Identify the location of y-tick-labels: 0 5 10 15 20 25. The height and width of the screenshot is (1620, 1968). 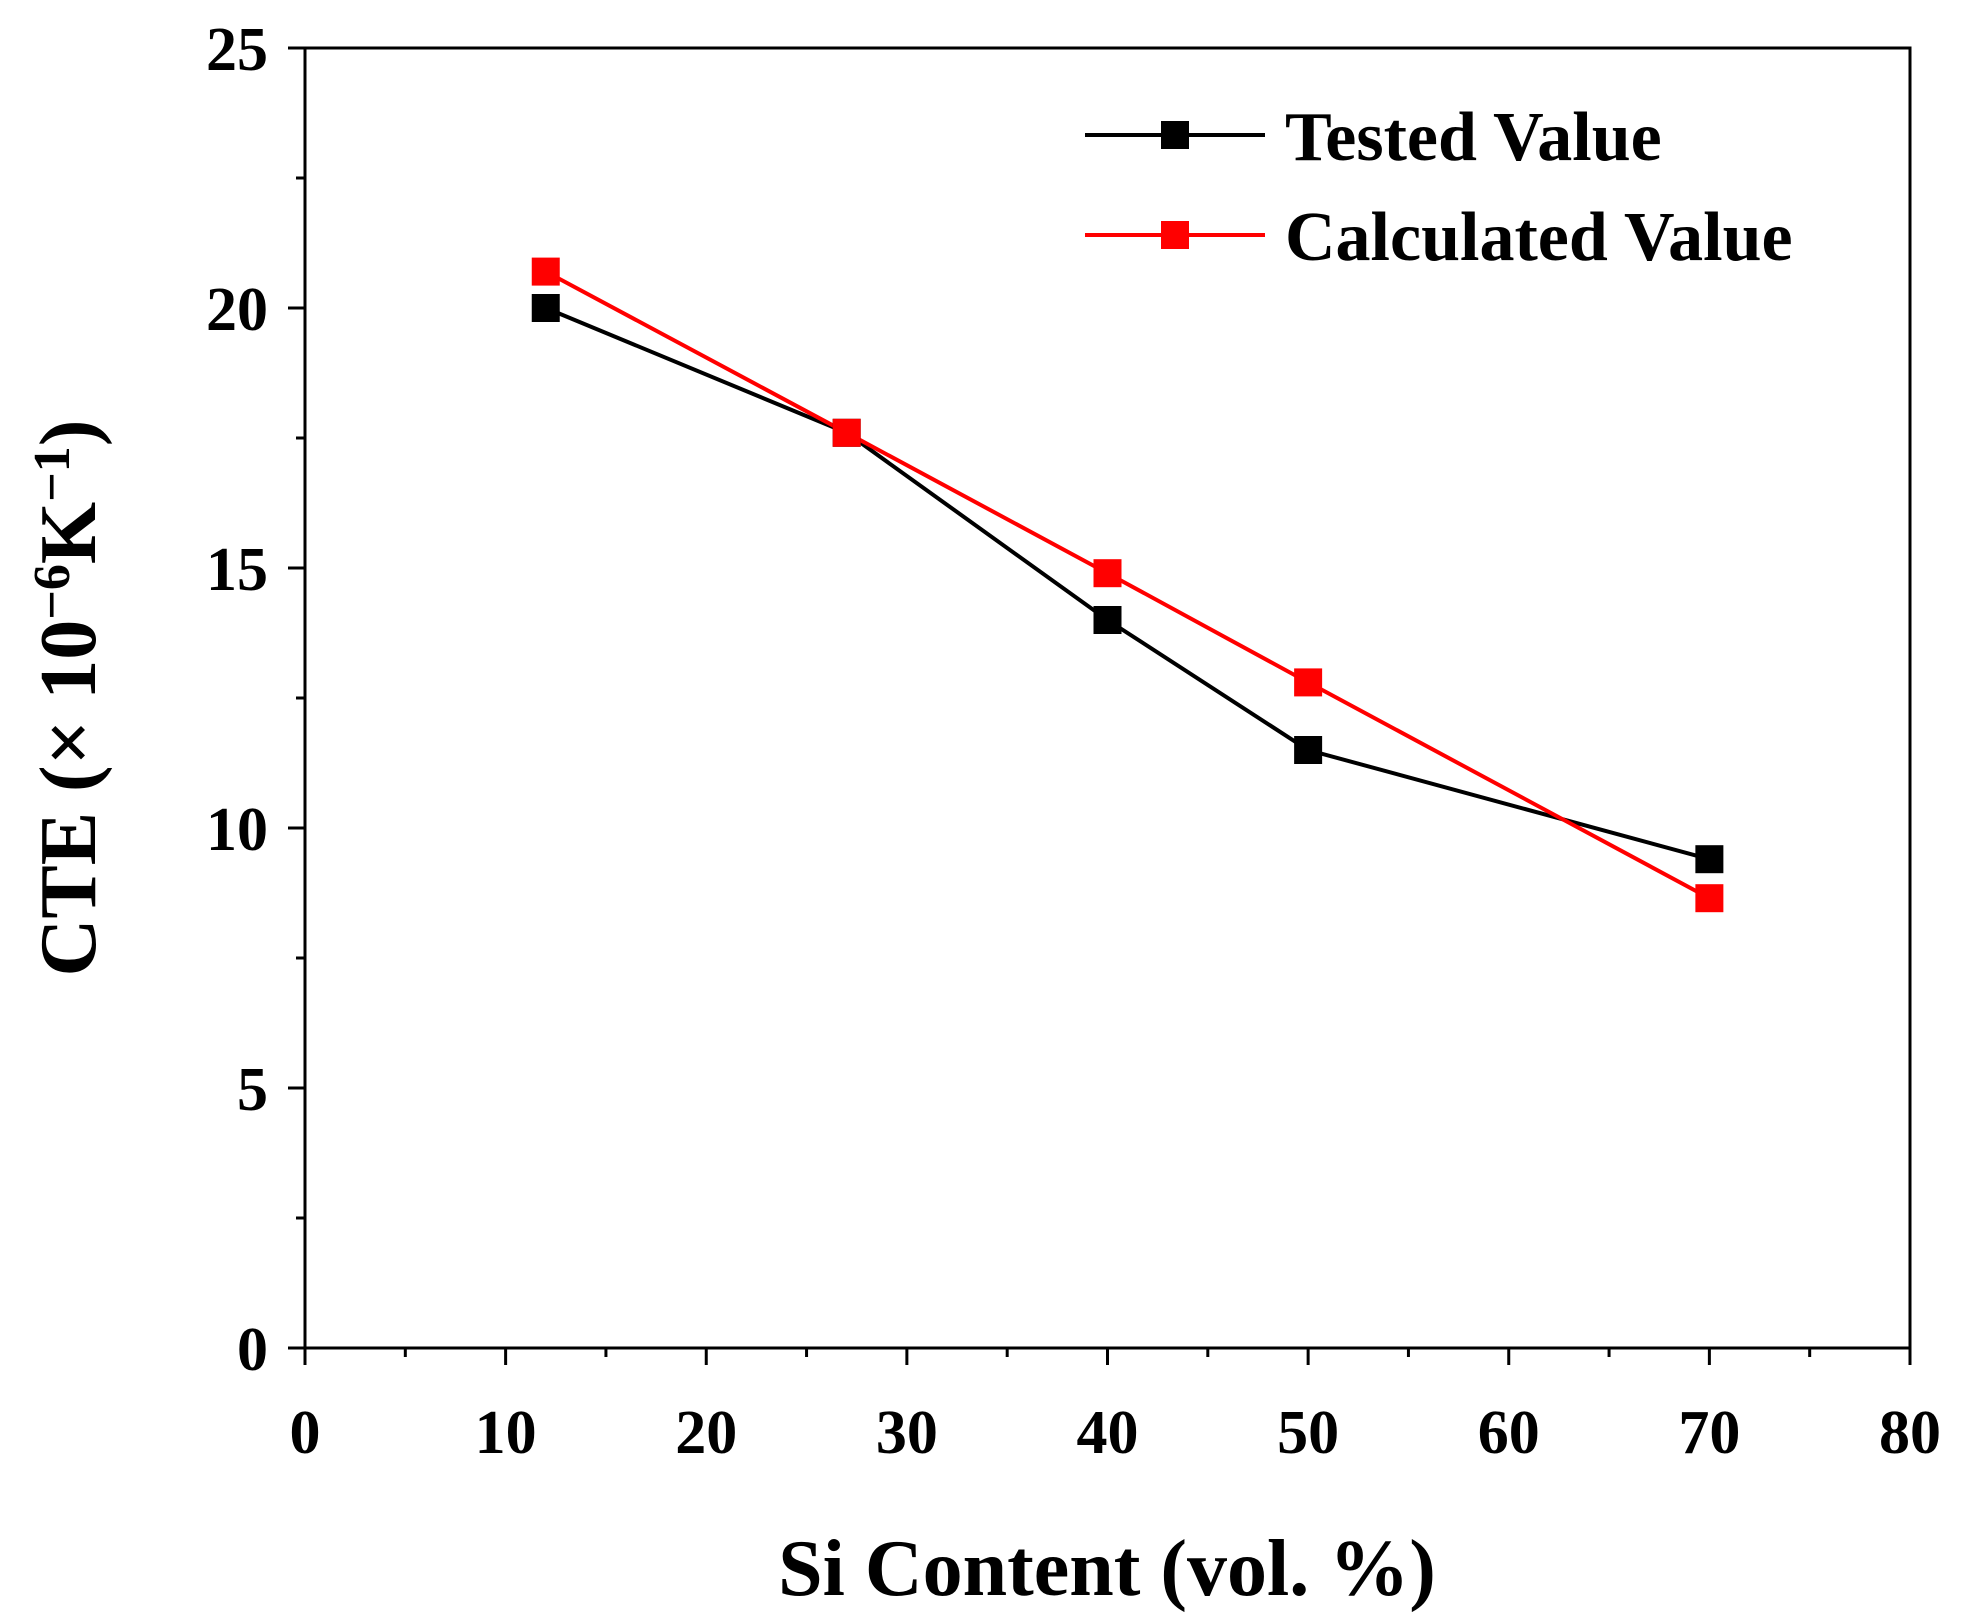
(237, 700).